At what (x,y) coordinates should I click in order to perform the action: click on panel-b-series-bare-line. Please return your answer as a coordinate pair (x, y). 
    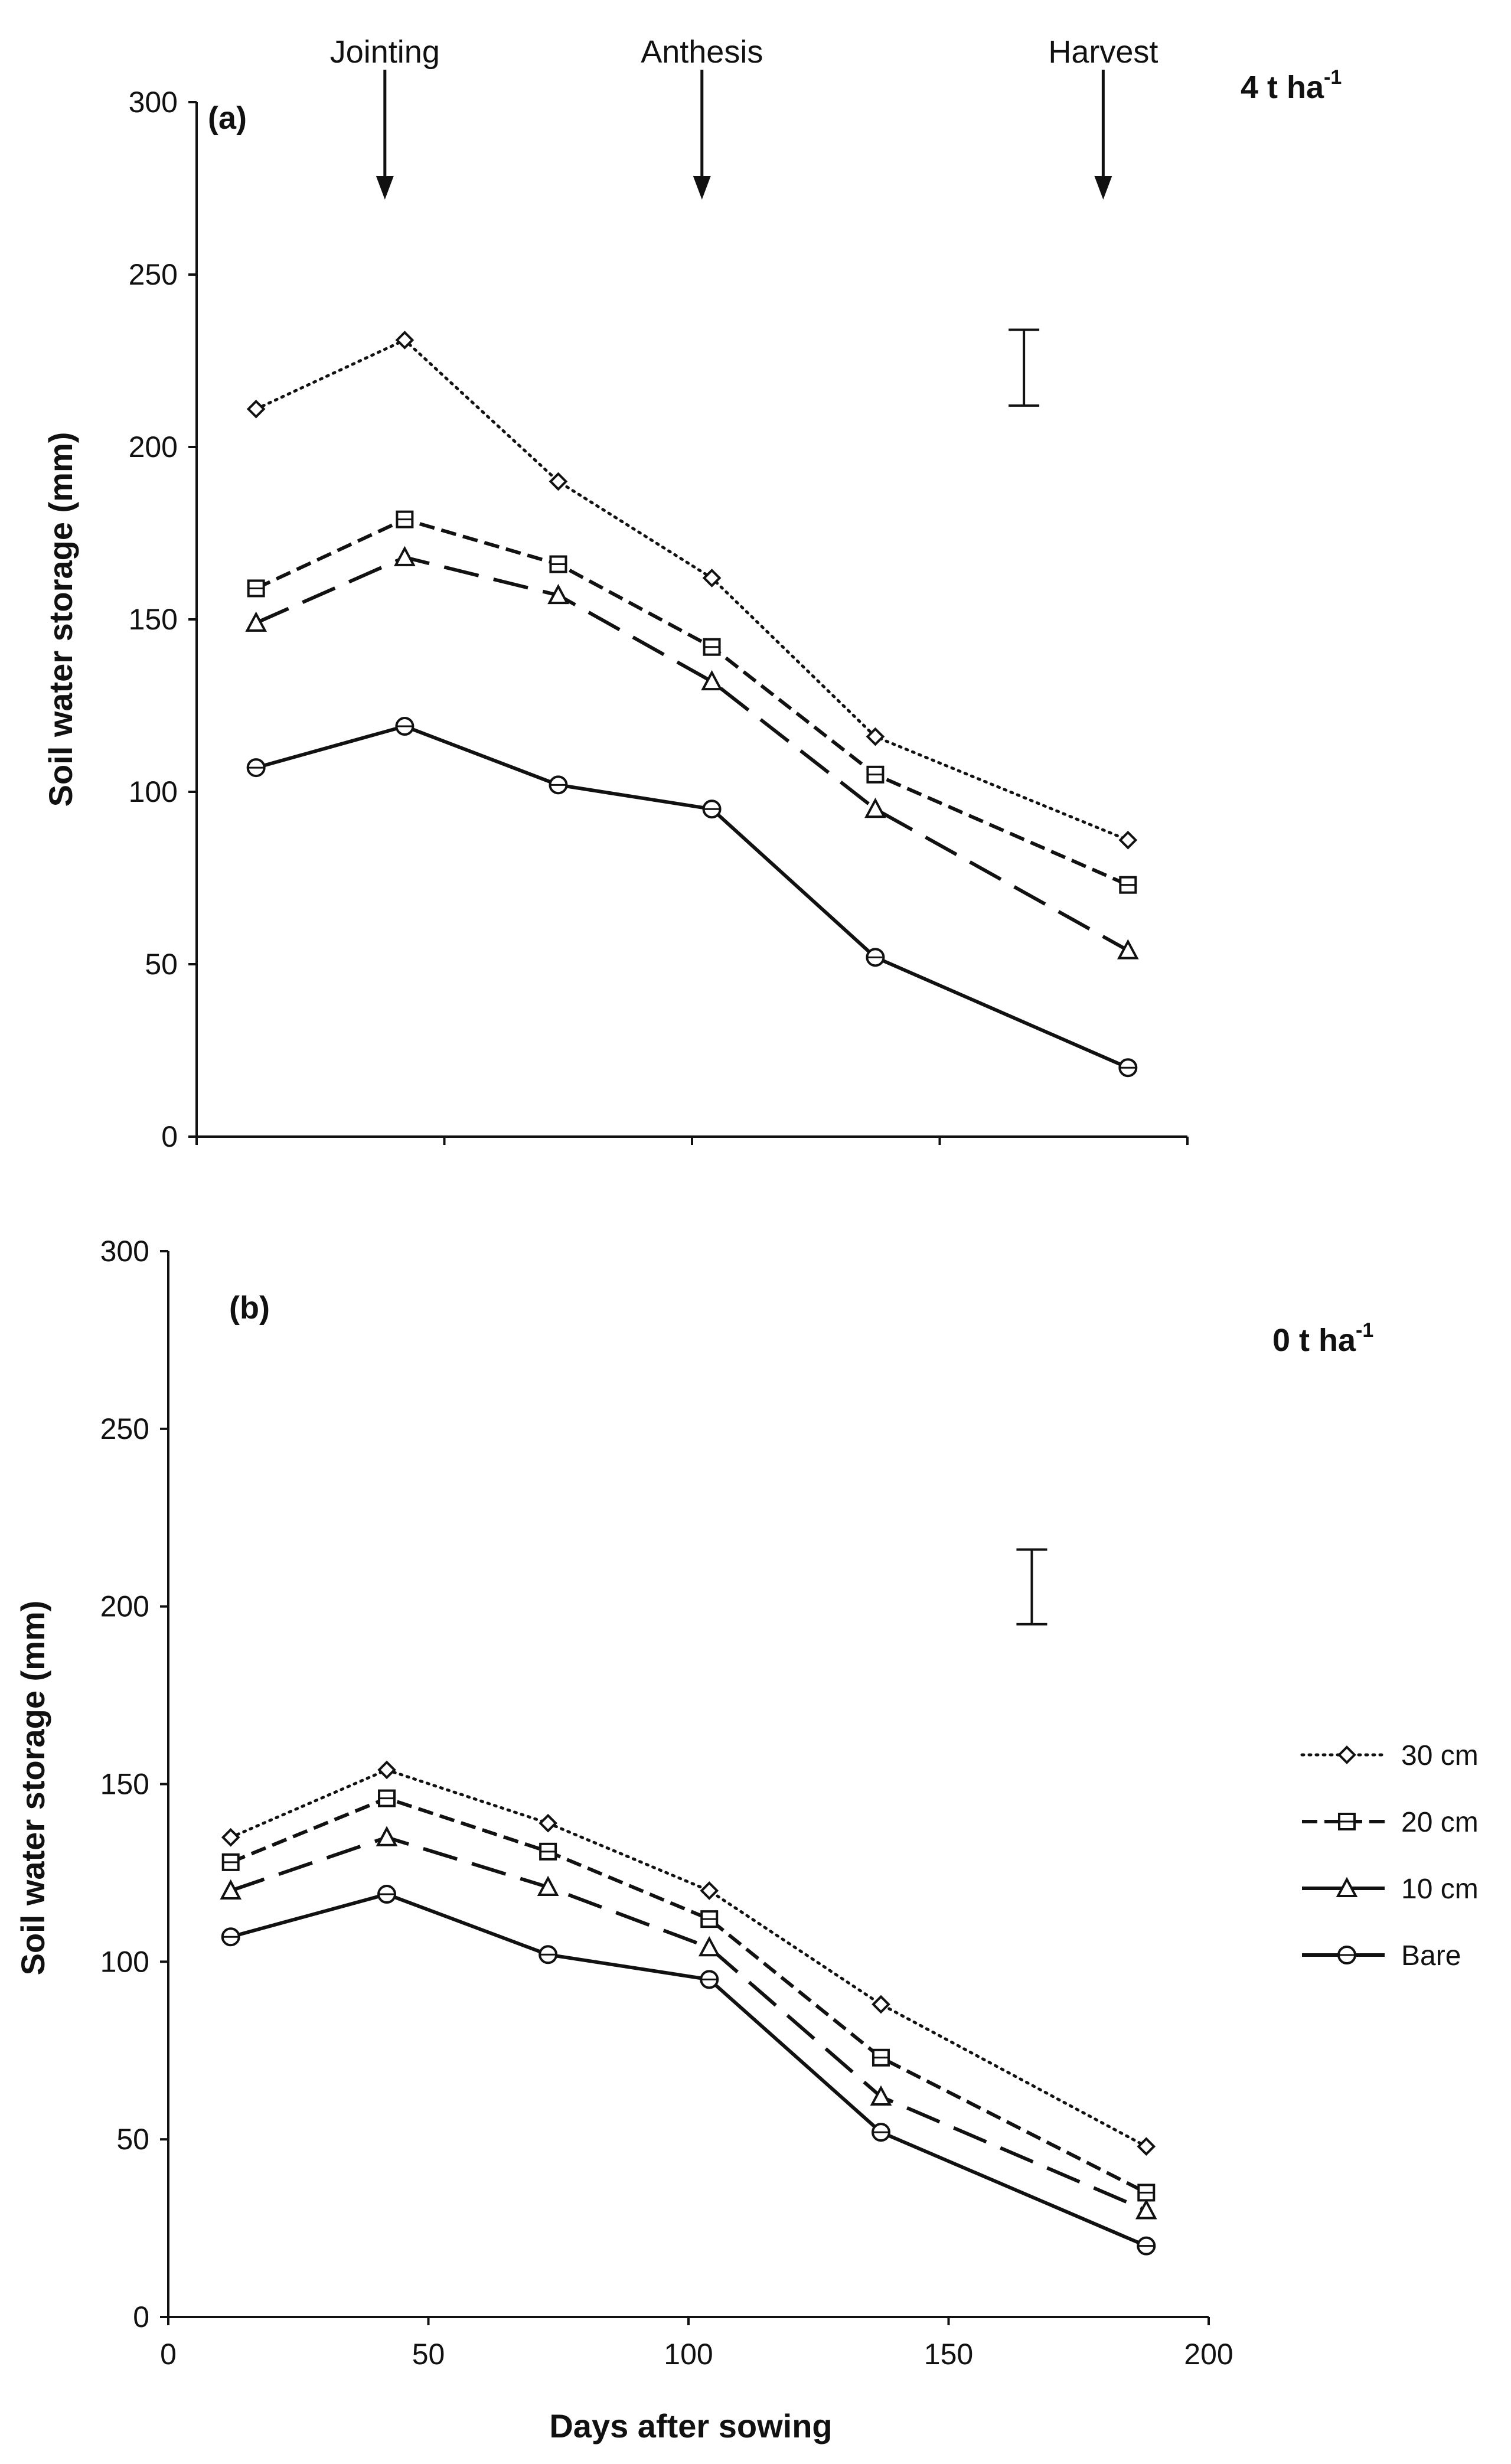
    Looking at the image, I should click on (688, 2070).